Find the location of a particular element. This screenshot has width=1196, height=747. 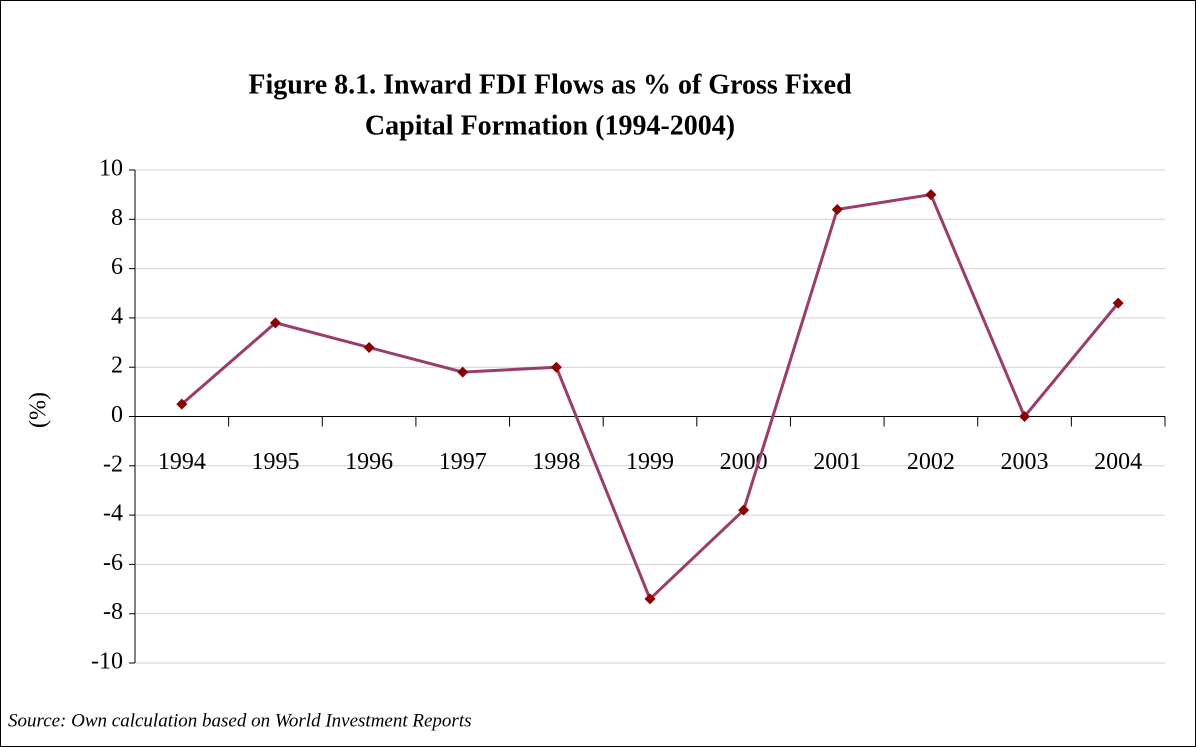

chart-title: Capital Formation (1994-2004) is located at coordinates (550, 125).